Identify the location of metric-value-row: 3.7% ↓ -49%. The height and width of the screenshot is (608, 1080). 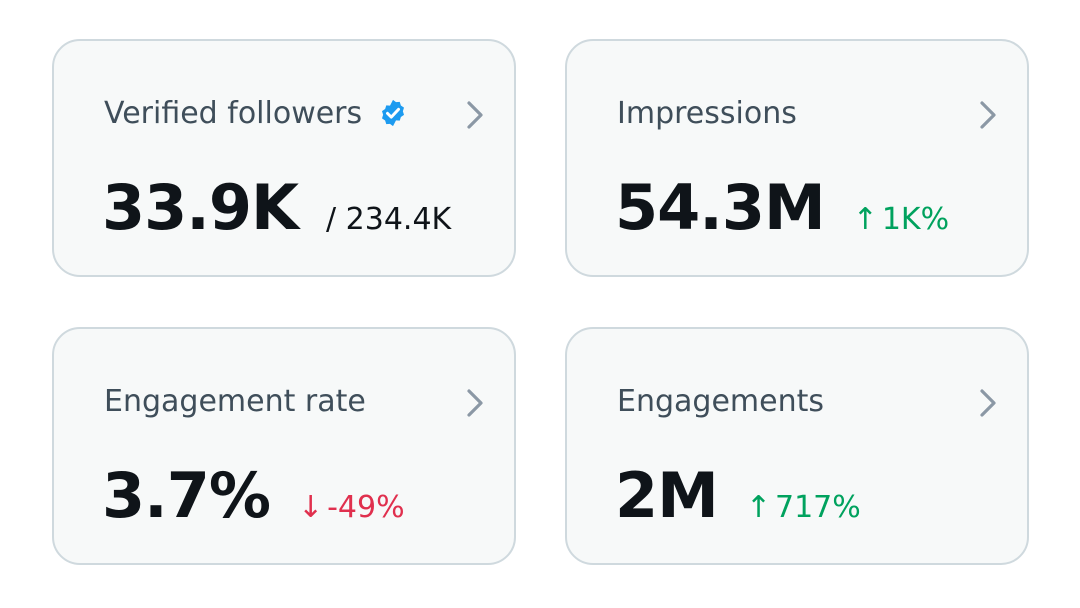
(253, 496).